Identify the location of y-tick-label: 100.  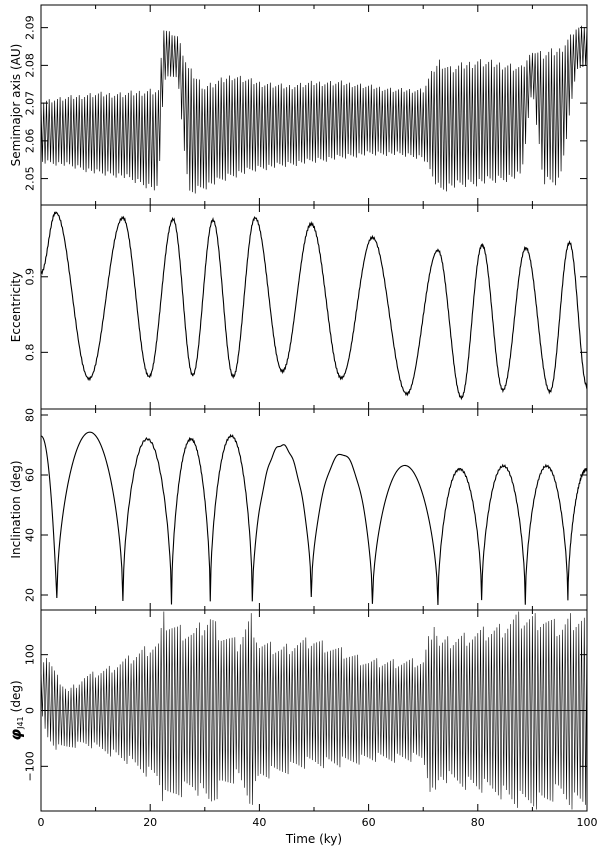
(30, 654).